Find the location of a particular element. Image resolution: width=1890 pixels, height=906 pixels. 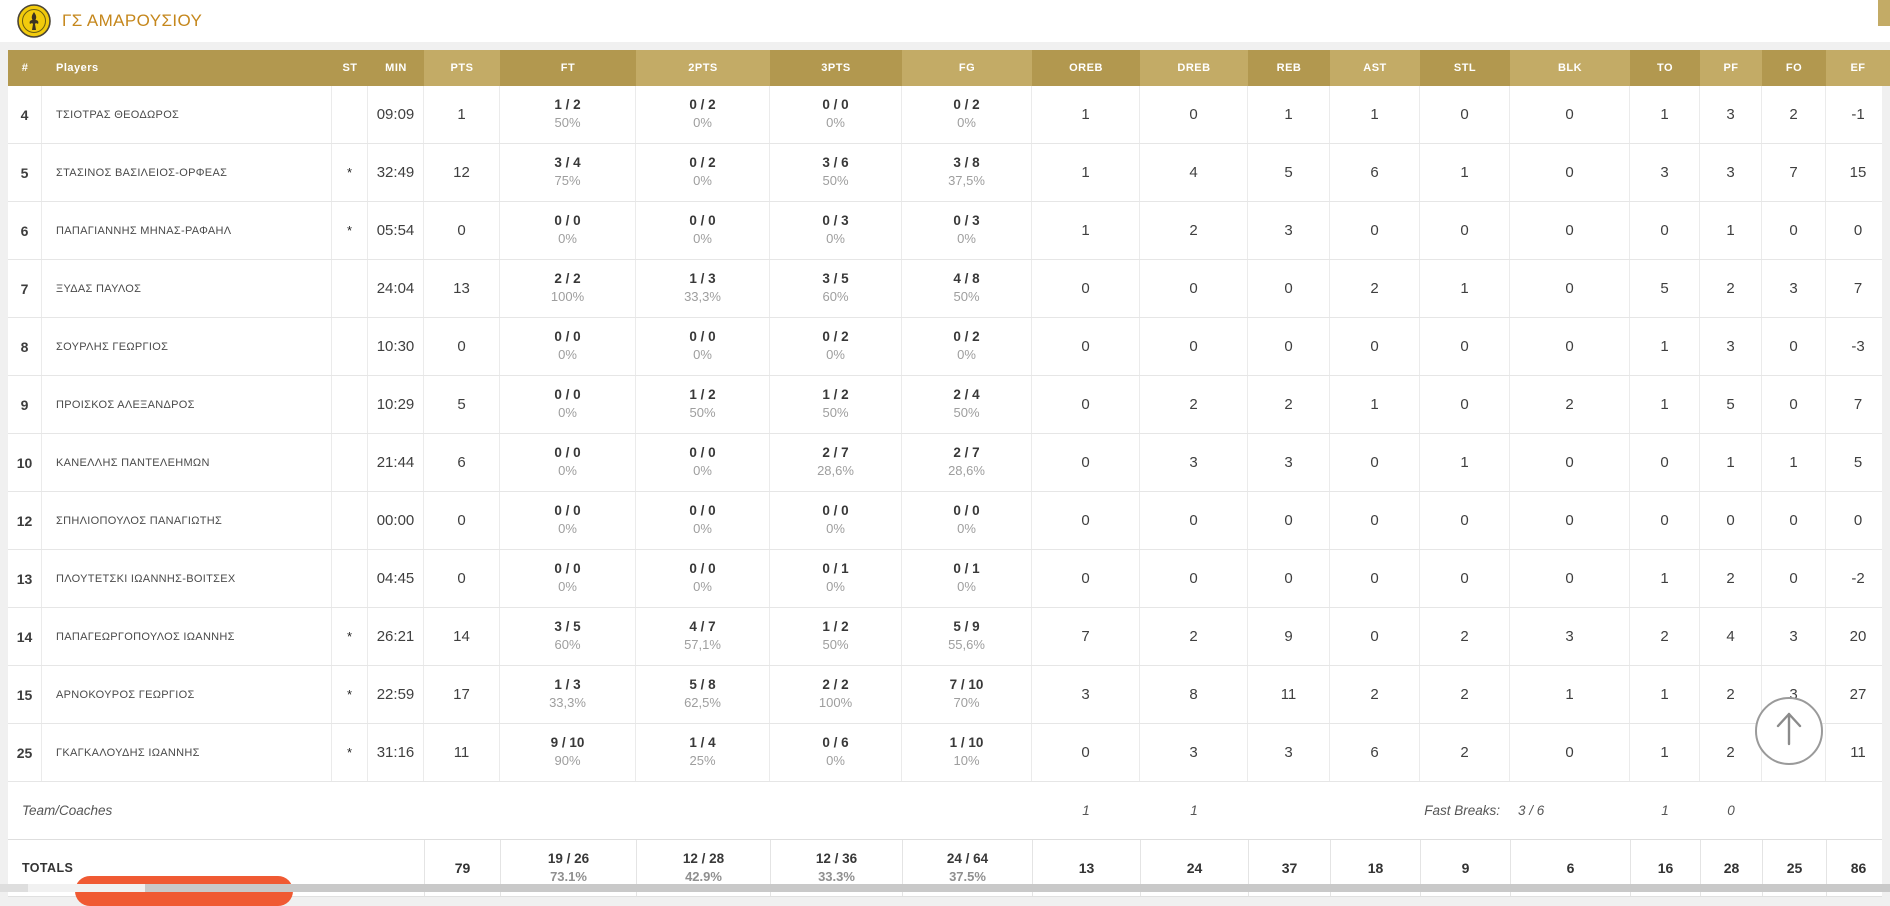

cell-jersey-number: 7 is located at coordinates (25, 288).